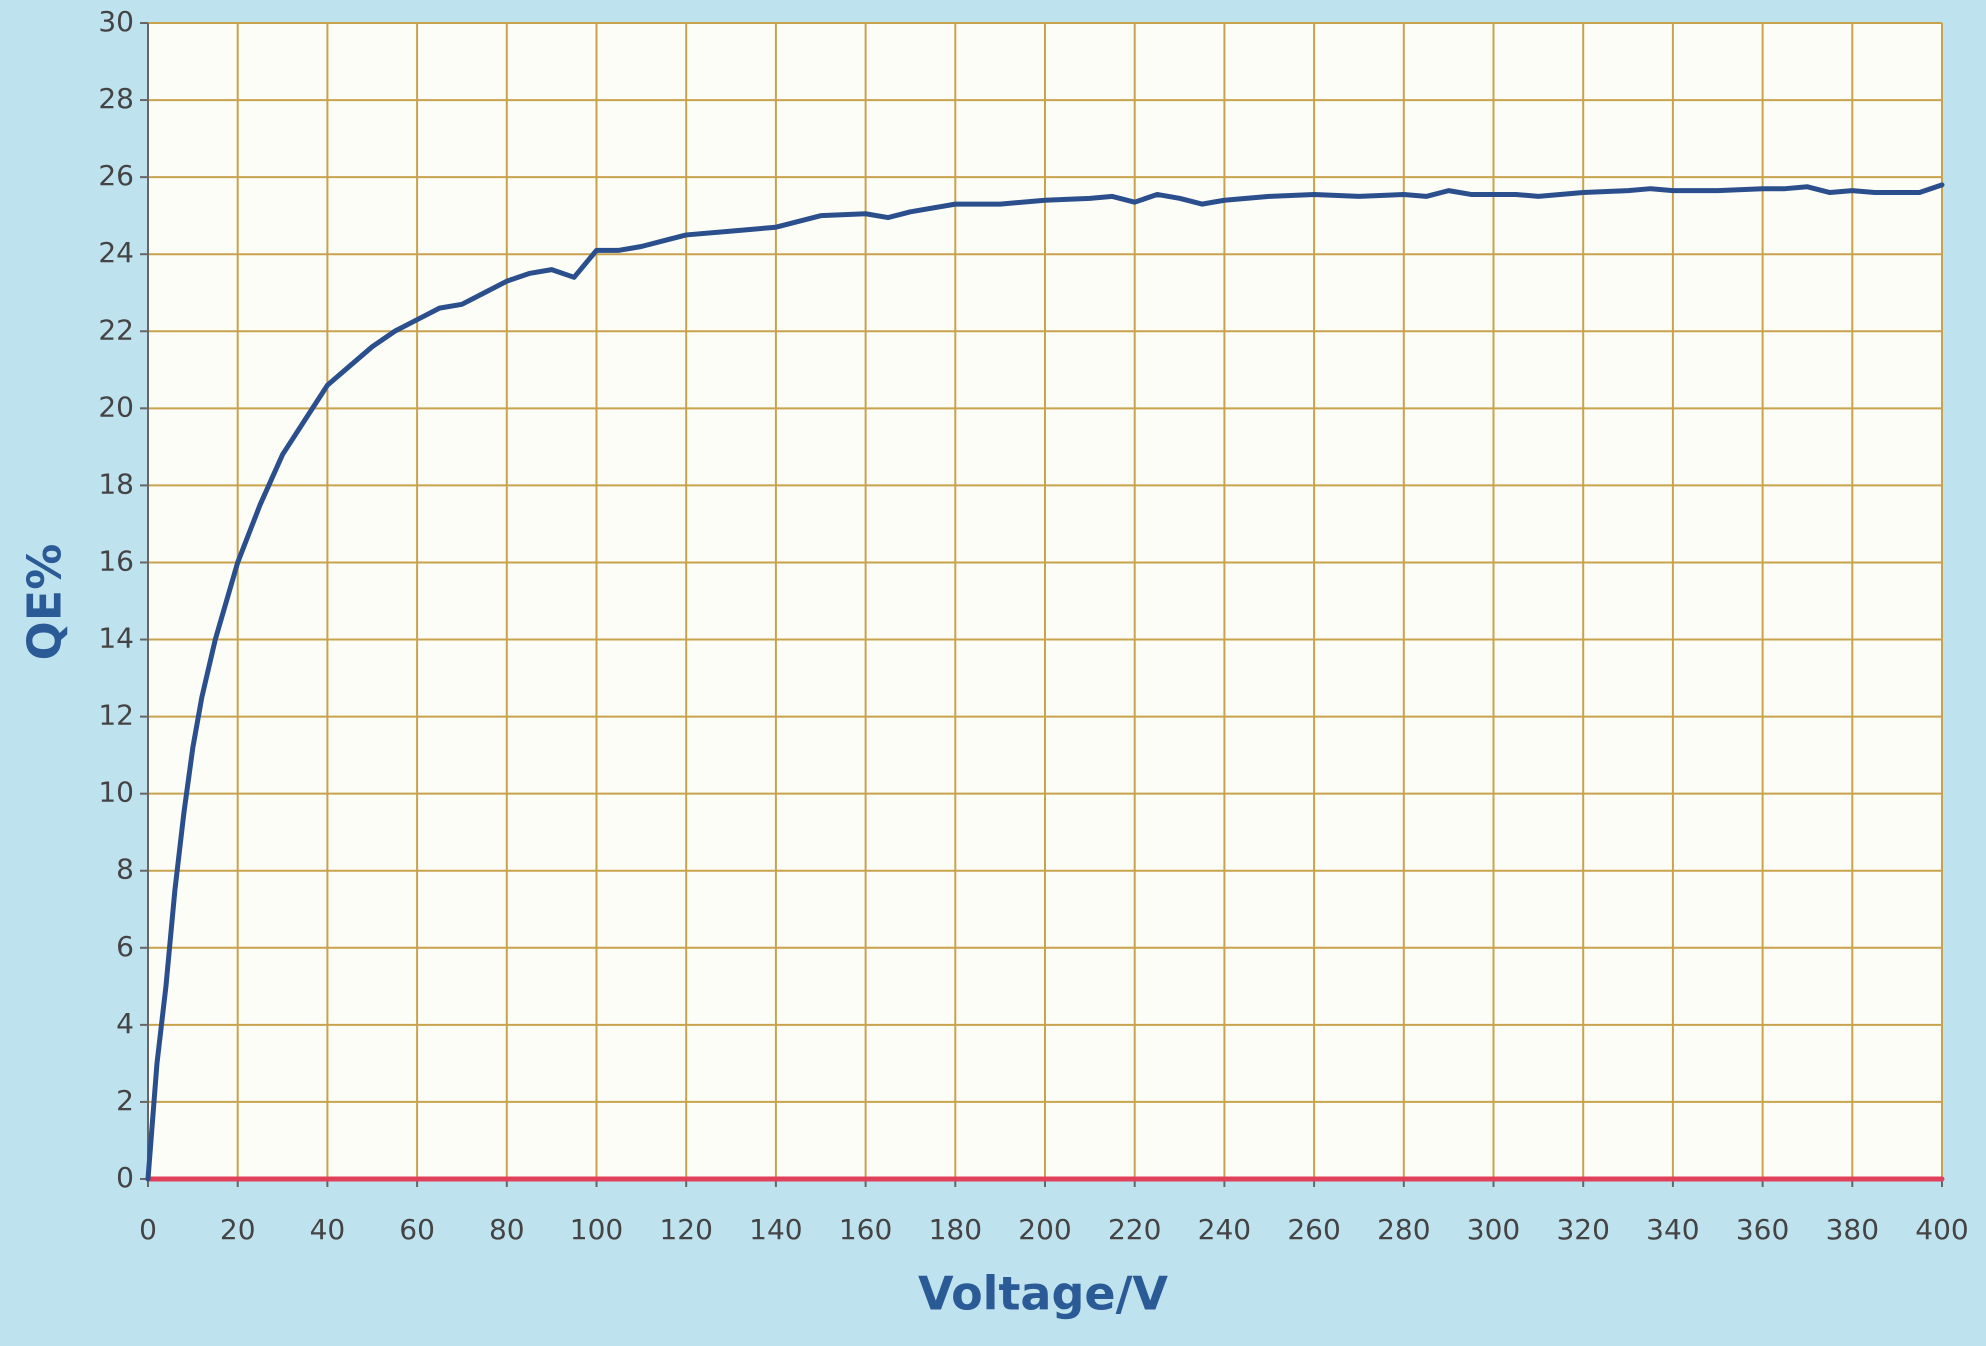  Describe the element at coordinates (125, 869) in the screenshot. I see `y-tick-label: 8` at that location.